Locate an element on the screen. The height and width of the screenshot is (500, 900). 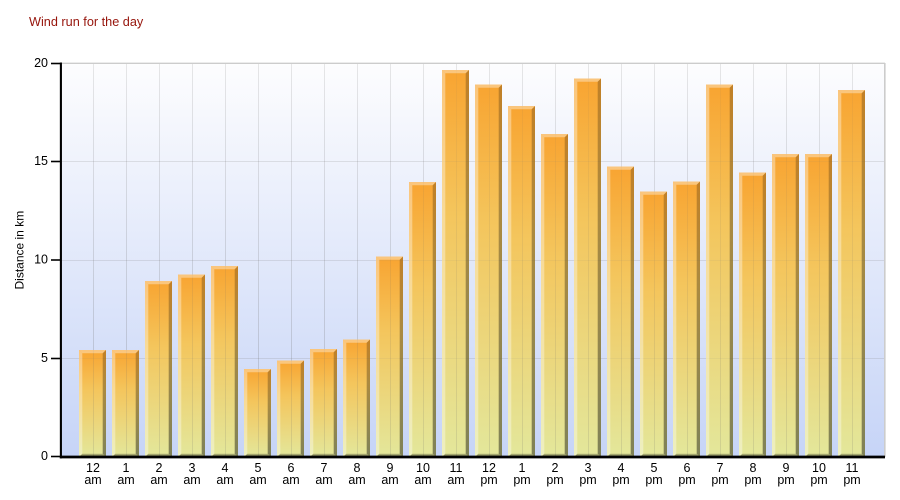
svg-text: 15 is located at coordinates (41, 161).